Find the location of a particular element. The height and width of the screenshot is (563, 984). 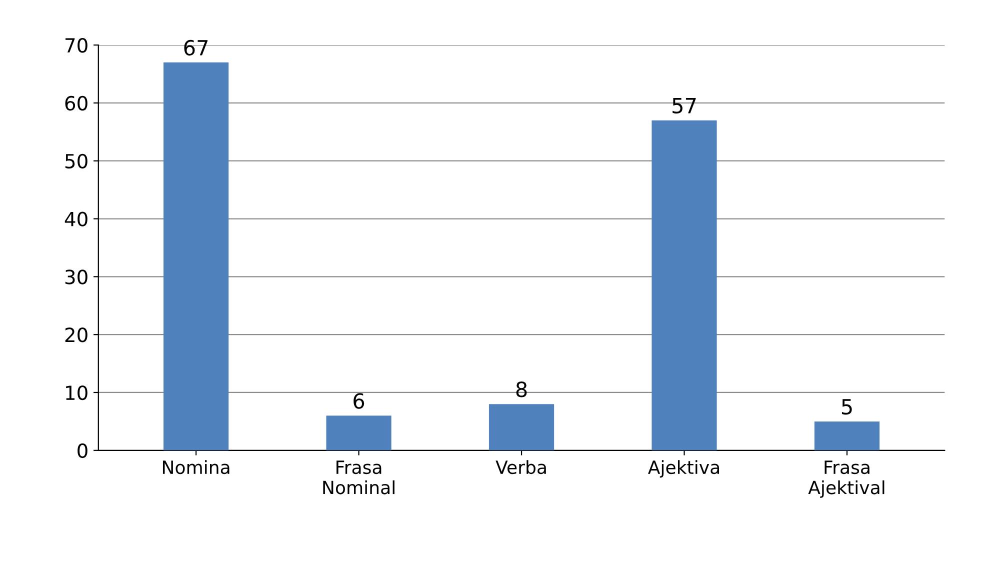

y-tick-label: 20 is located at coordinates (76, 335).